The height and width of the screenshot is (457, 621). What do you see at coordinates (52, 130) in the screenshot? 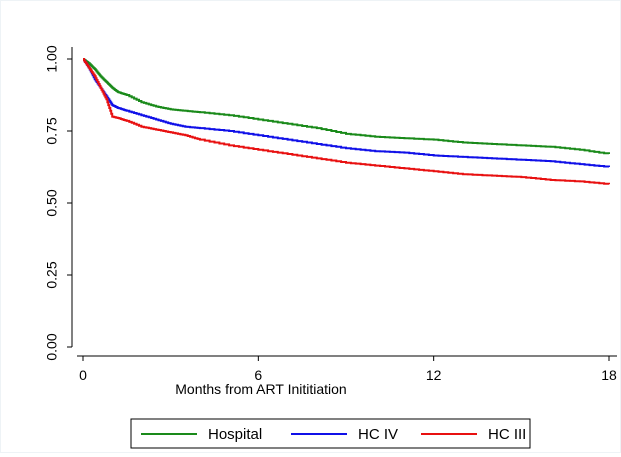
I see `y-tick-label: 0.75` at bounding box center [52, 130].